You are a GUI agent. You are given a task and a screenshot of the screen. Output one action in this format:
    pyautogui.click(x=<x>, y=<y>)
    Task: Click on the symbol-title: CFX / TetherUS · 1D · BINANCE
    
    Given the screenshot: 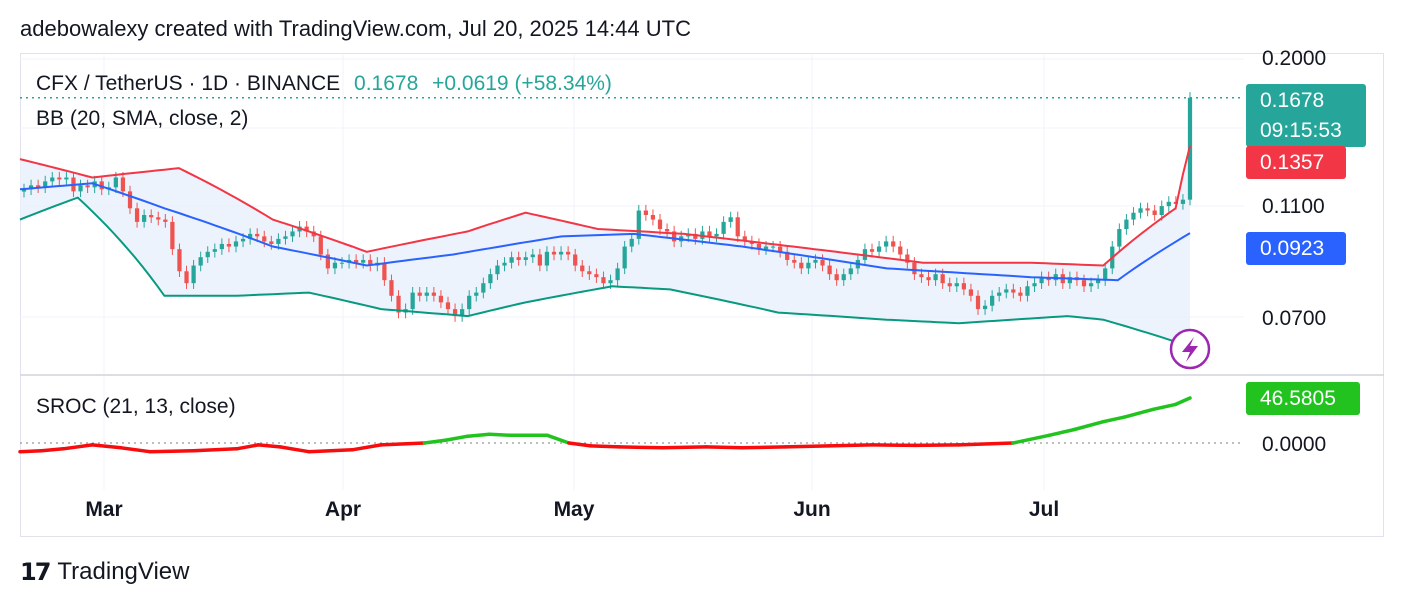 What is the action you would take?
    pyautogui.click(x=188, y=83)
    